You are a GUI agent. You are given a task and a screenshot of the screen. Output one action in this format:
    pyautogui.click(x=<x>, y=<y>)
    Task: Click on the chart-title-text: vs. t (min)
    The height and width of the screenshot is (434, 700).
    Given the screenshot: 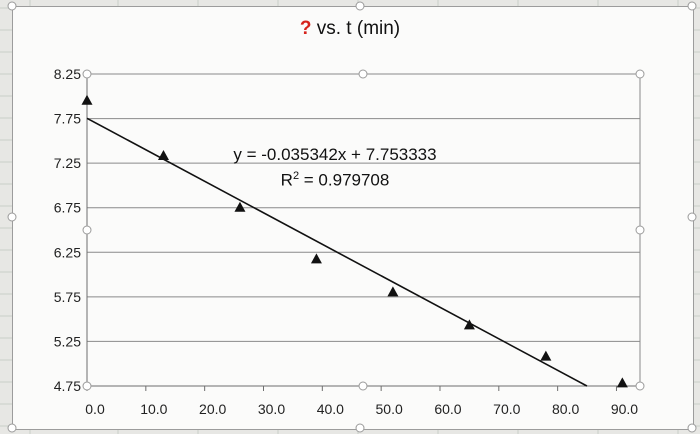 What is the action you would take?
    pyautogui.click(x=356, y=28)
    